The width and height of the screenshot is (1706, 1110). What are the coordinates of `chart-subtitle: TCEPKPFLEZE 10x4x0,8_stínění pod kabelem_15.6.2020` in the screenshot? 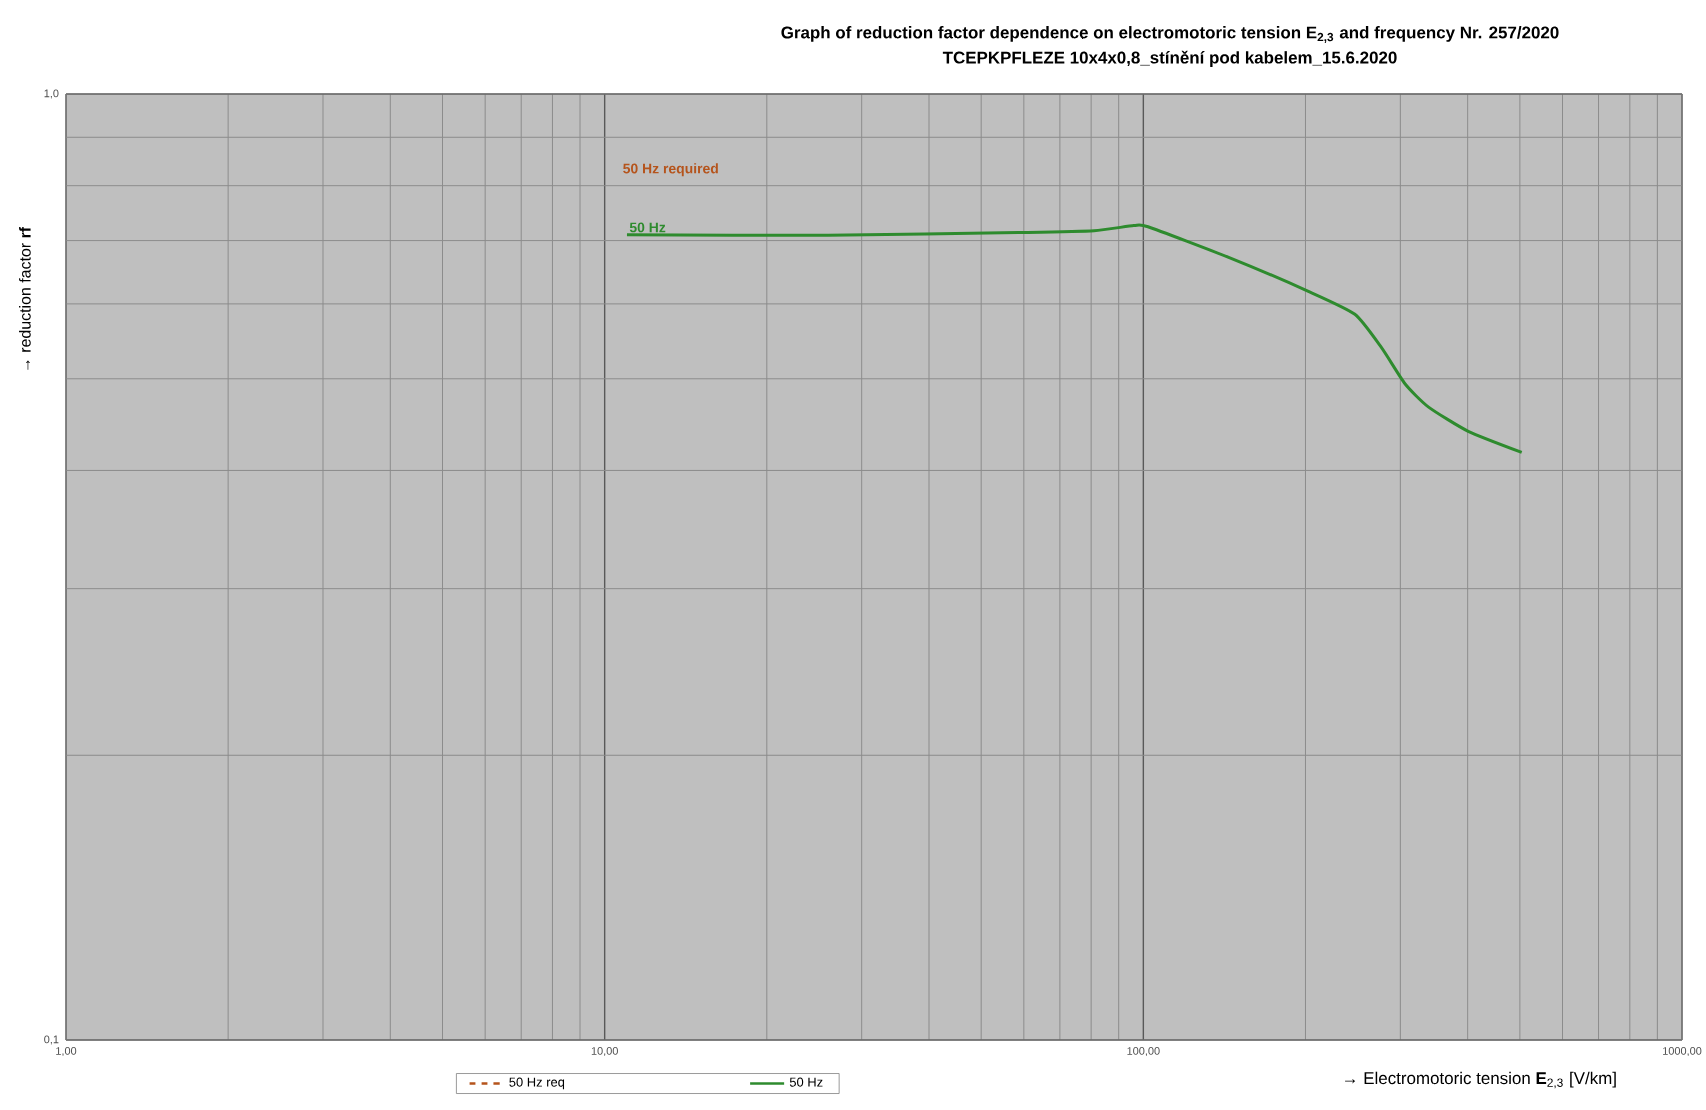 It's located at (1169, 58).